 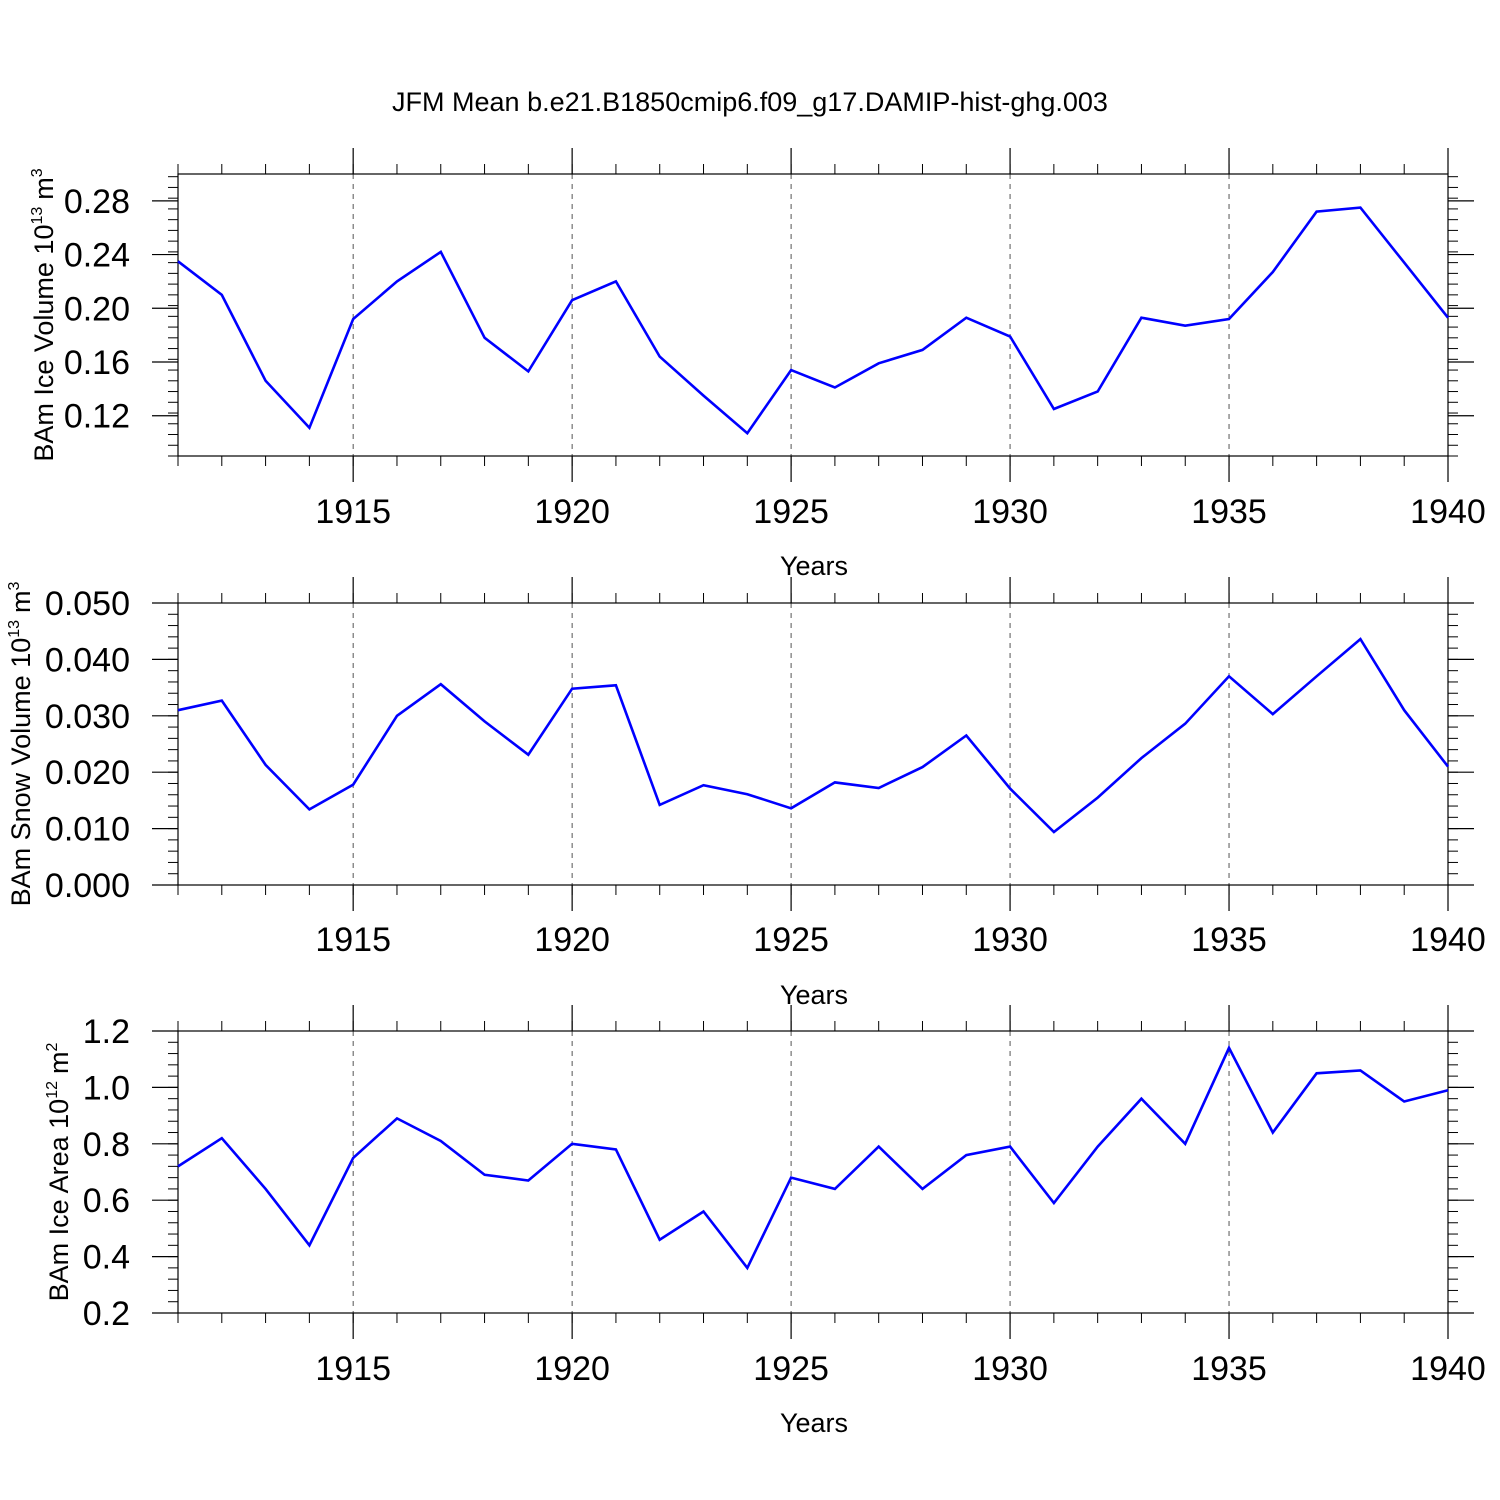 I want to click on y-tick-label: 0.000, so click(x=87, y=886).